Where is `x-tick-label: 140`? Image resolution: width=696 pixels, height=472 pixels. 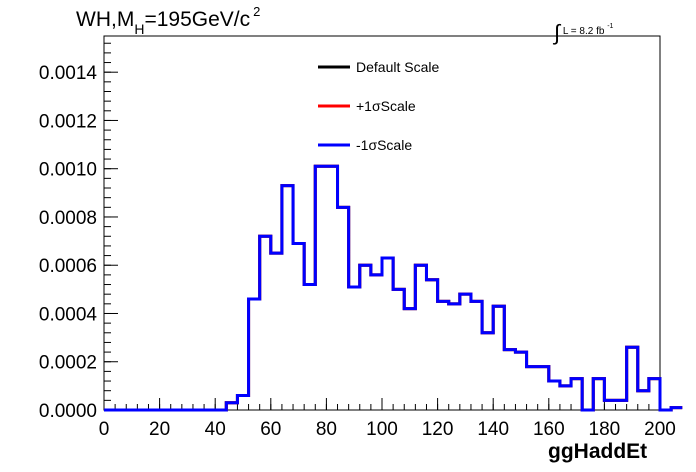
x-tick-label: 140 is located at coordinates (493, 429).